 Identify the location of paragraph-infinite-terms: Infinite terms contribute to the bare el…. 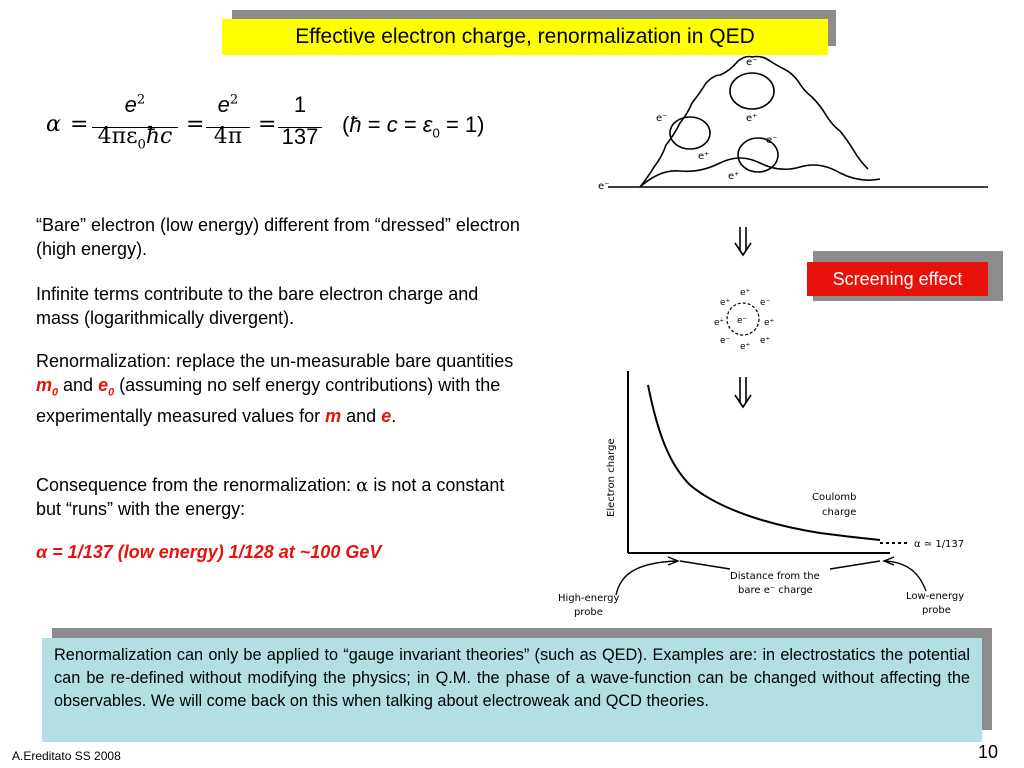
(257, 306).